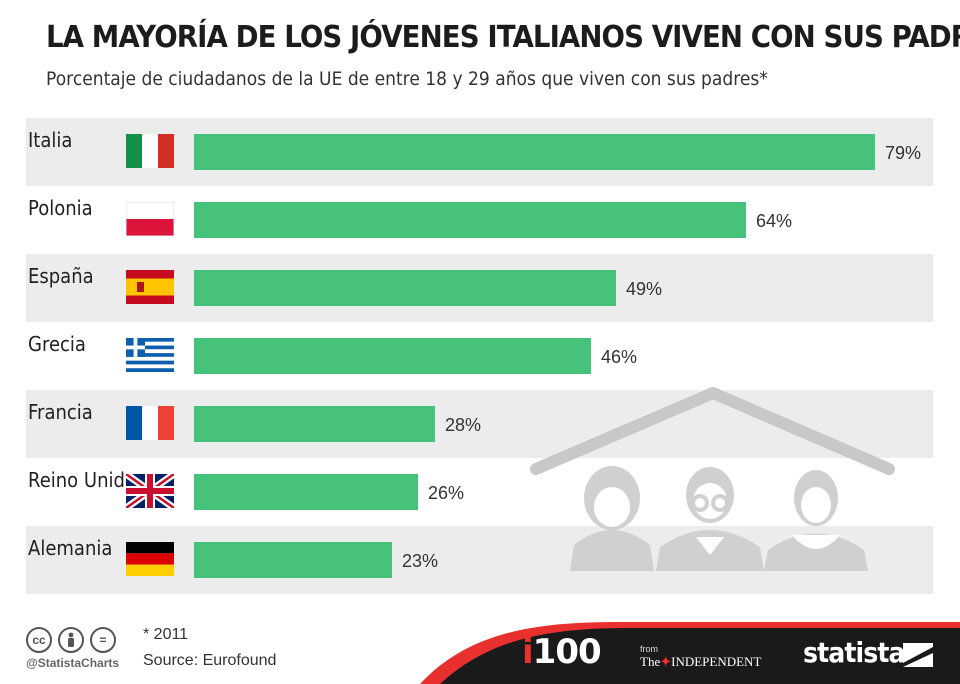 This screenshot has height=684, width=960. Describe the element at coordinates (446, 493) in the screenshot. I see `data-label: 26%` at that location.